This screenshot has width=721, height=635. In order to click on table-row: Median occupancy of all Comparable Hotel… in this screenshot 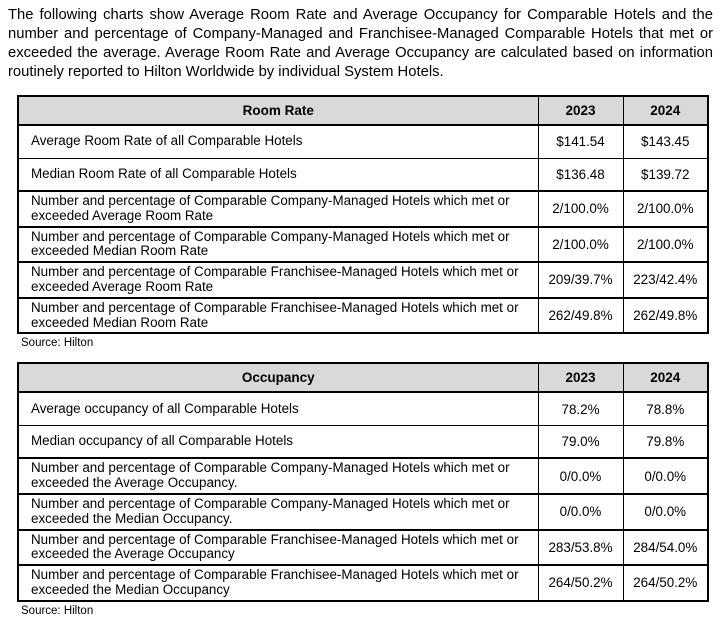, I will do `click(363, 442)`.